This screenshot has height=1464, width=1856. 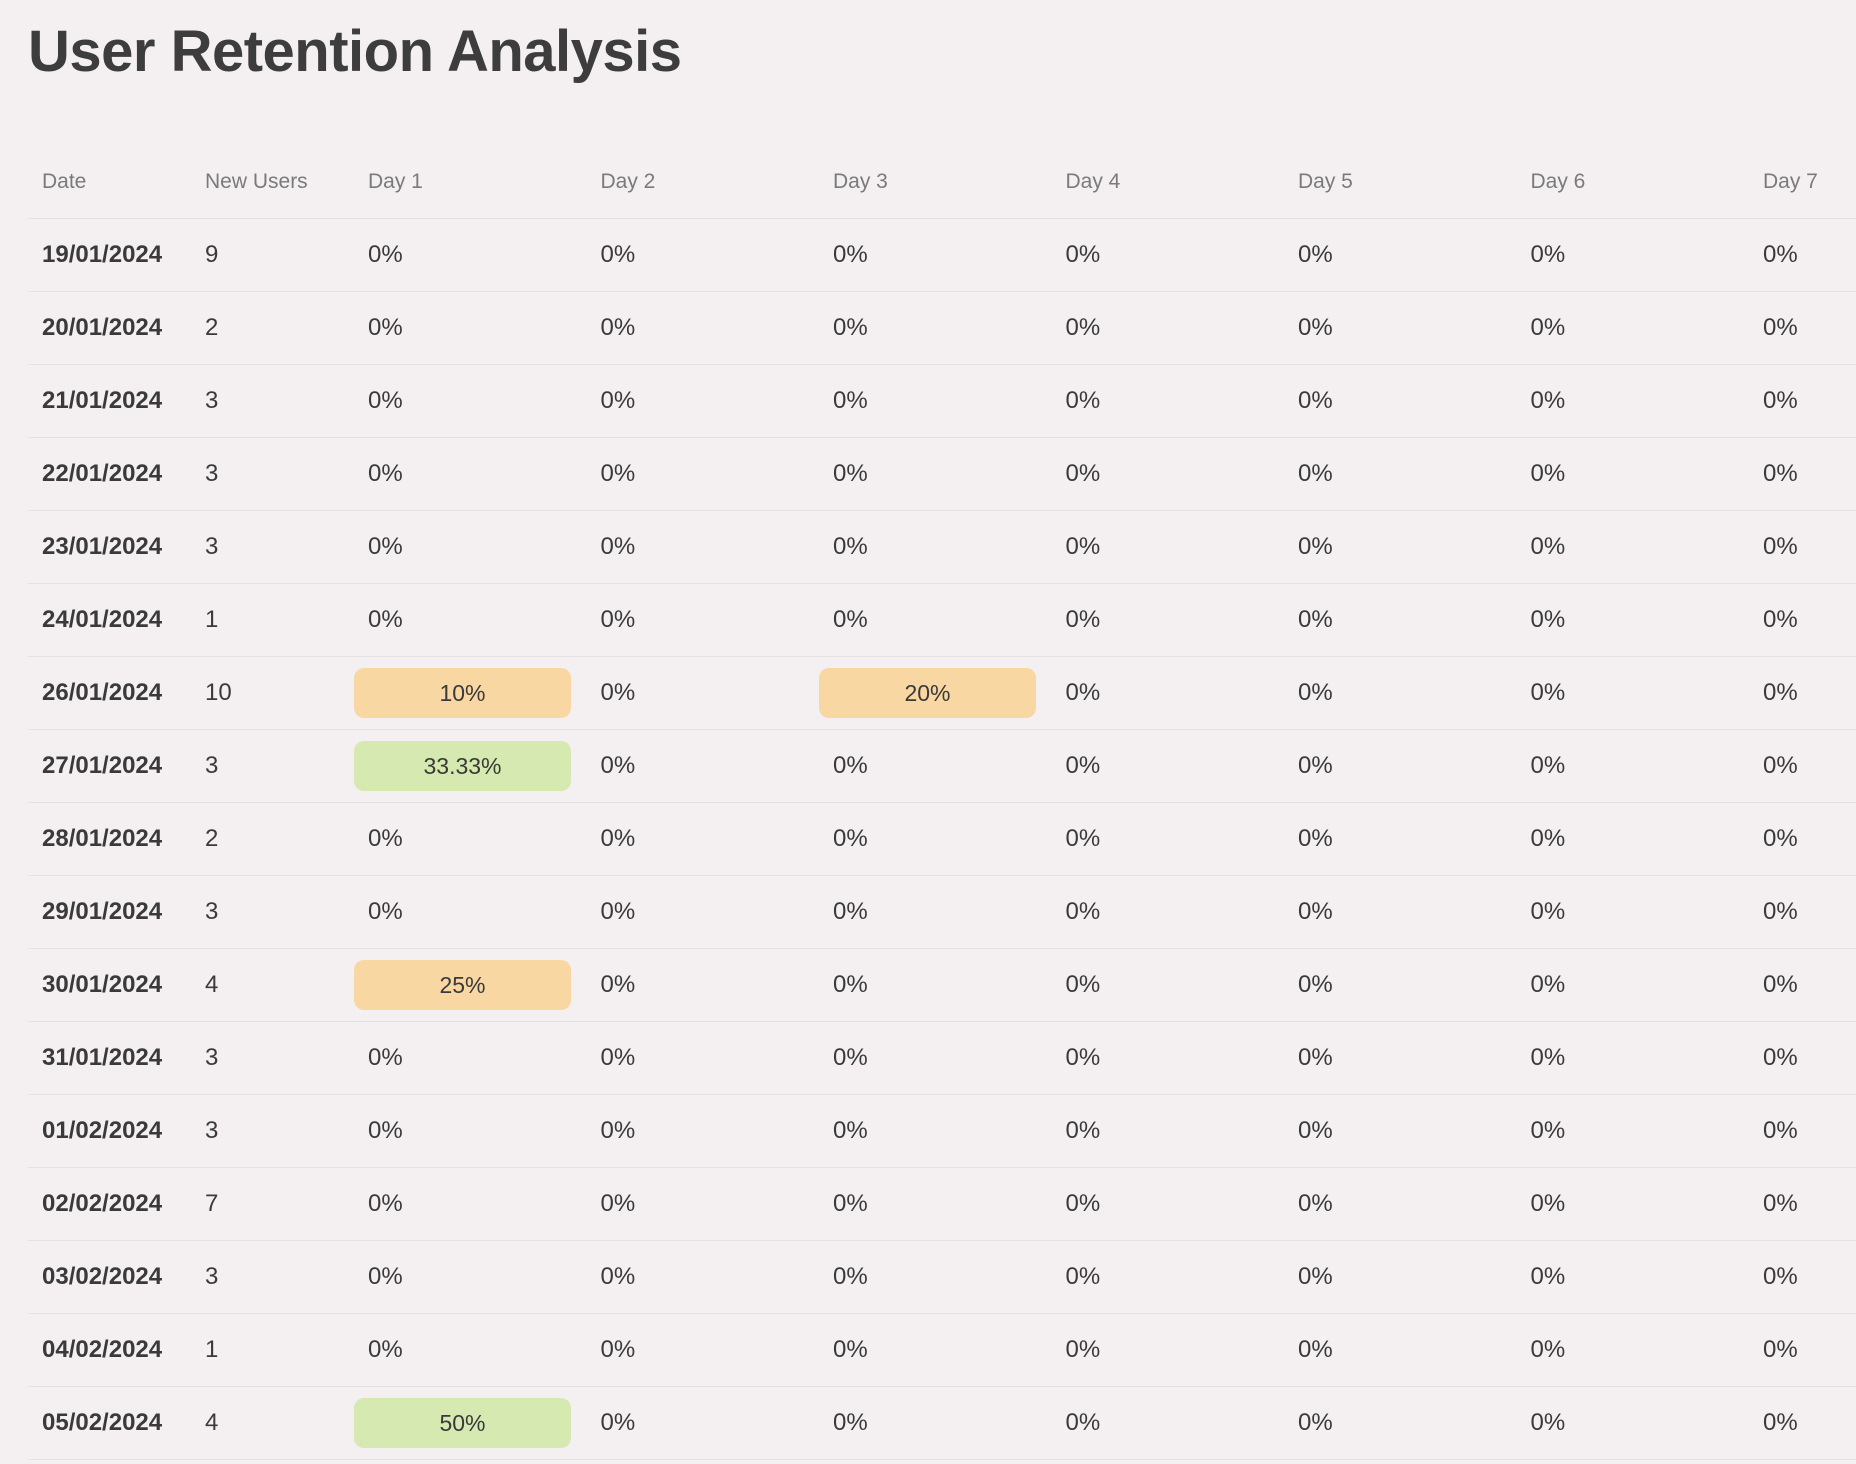 I want to click on retention-cell-day-1: 10%, so click(x=470, y=693).